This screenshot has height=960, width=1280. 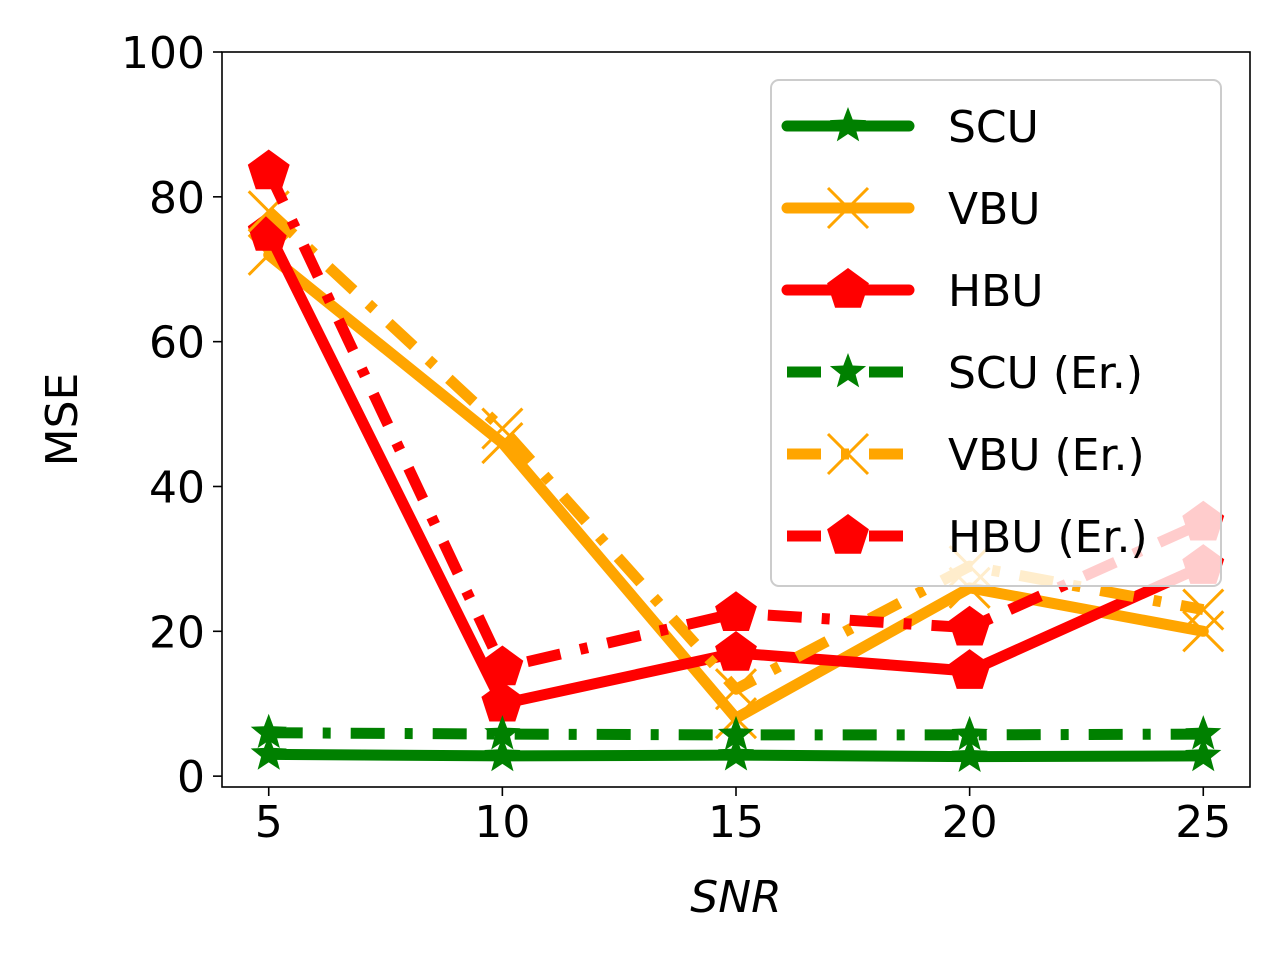 I want to click on y-tick-label: 20, so click(x=177, y=632).